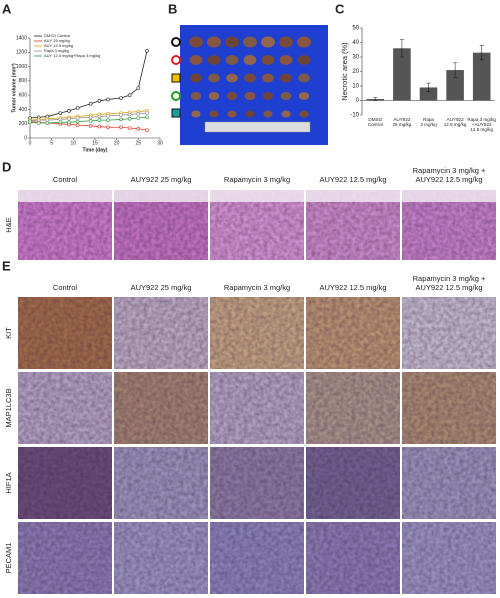 This screenshot has height=598, width=500. Describe the element at coordinates (95, 143) in the screenshot. I see `x-tick-label: 15` at that location.